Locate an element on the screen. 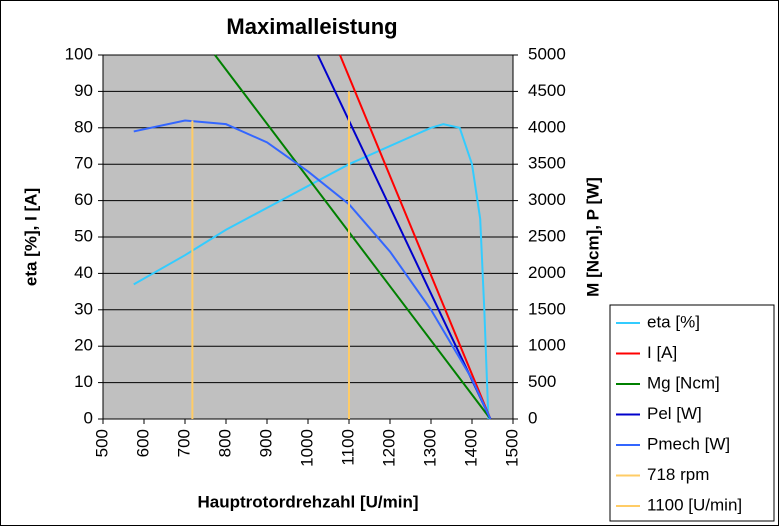  y2-tick-label: 3500 is located at coordinates (547, 163).